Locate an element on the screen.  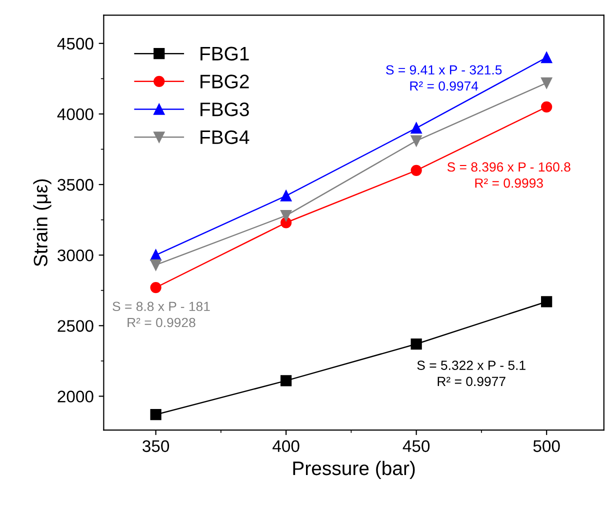
legend-label: FBG2 is located at coordinates (224, 81).